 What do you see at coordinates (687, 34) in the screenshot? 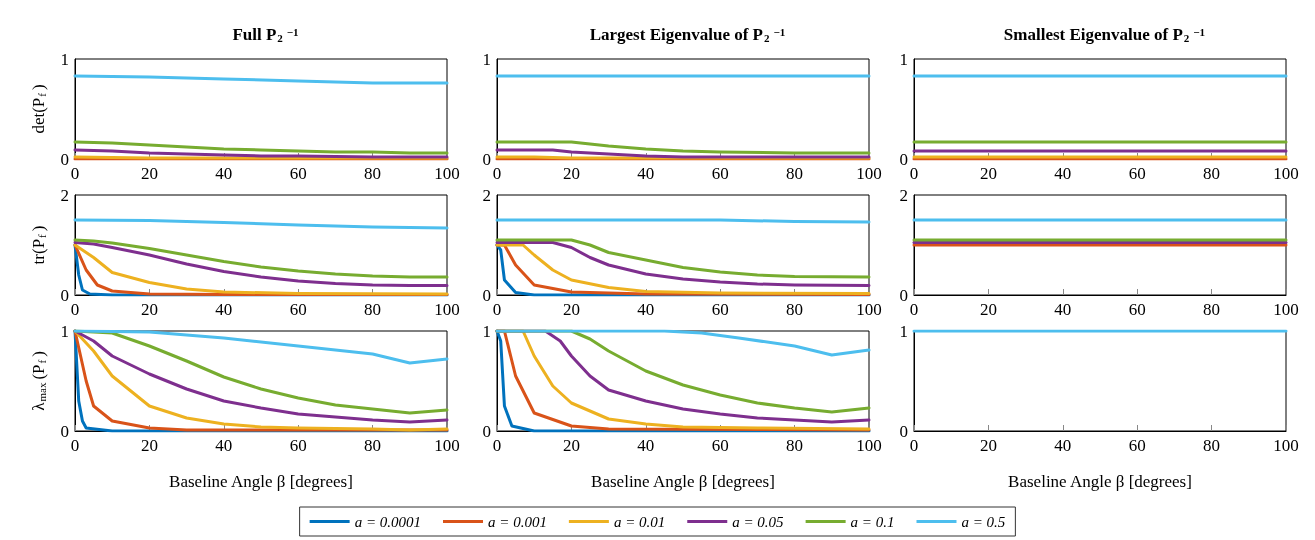
I see `chart-title: Largest Eigenvalue of P2−1` at bounding box center [687, 34].